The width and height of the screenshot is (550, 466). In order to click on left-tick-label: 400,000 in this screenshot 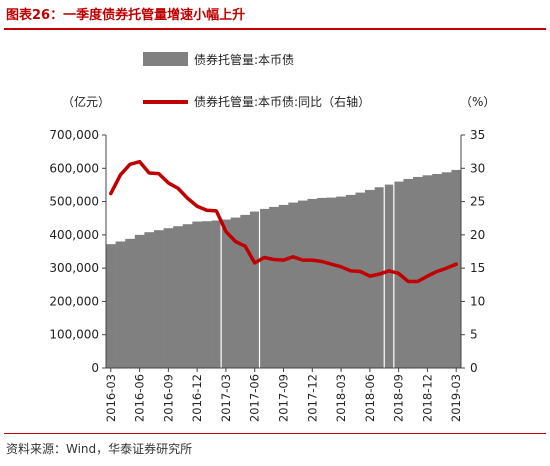, I will do `click(74, 235)`.